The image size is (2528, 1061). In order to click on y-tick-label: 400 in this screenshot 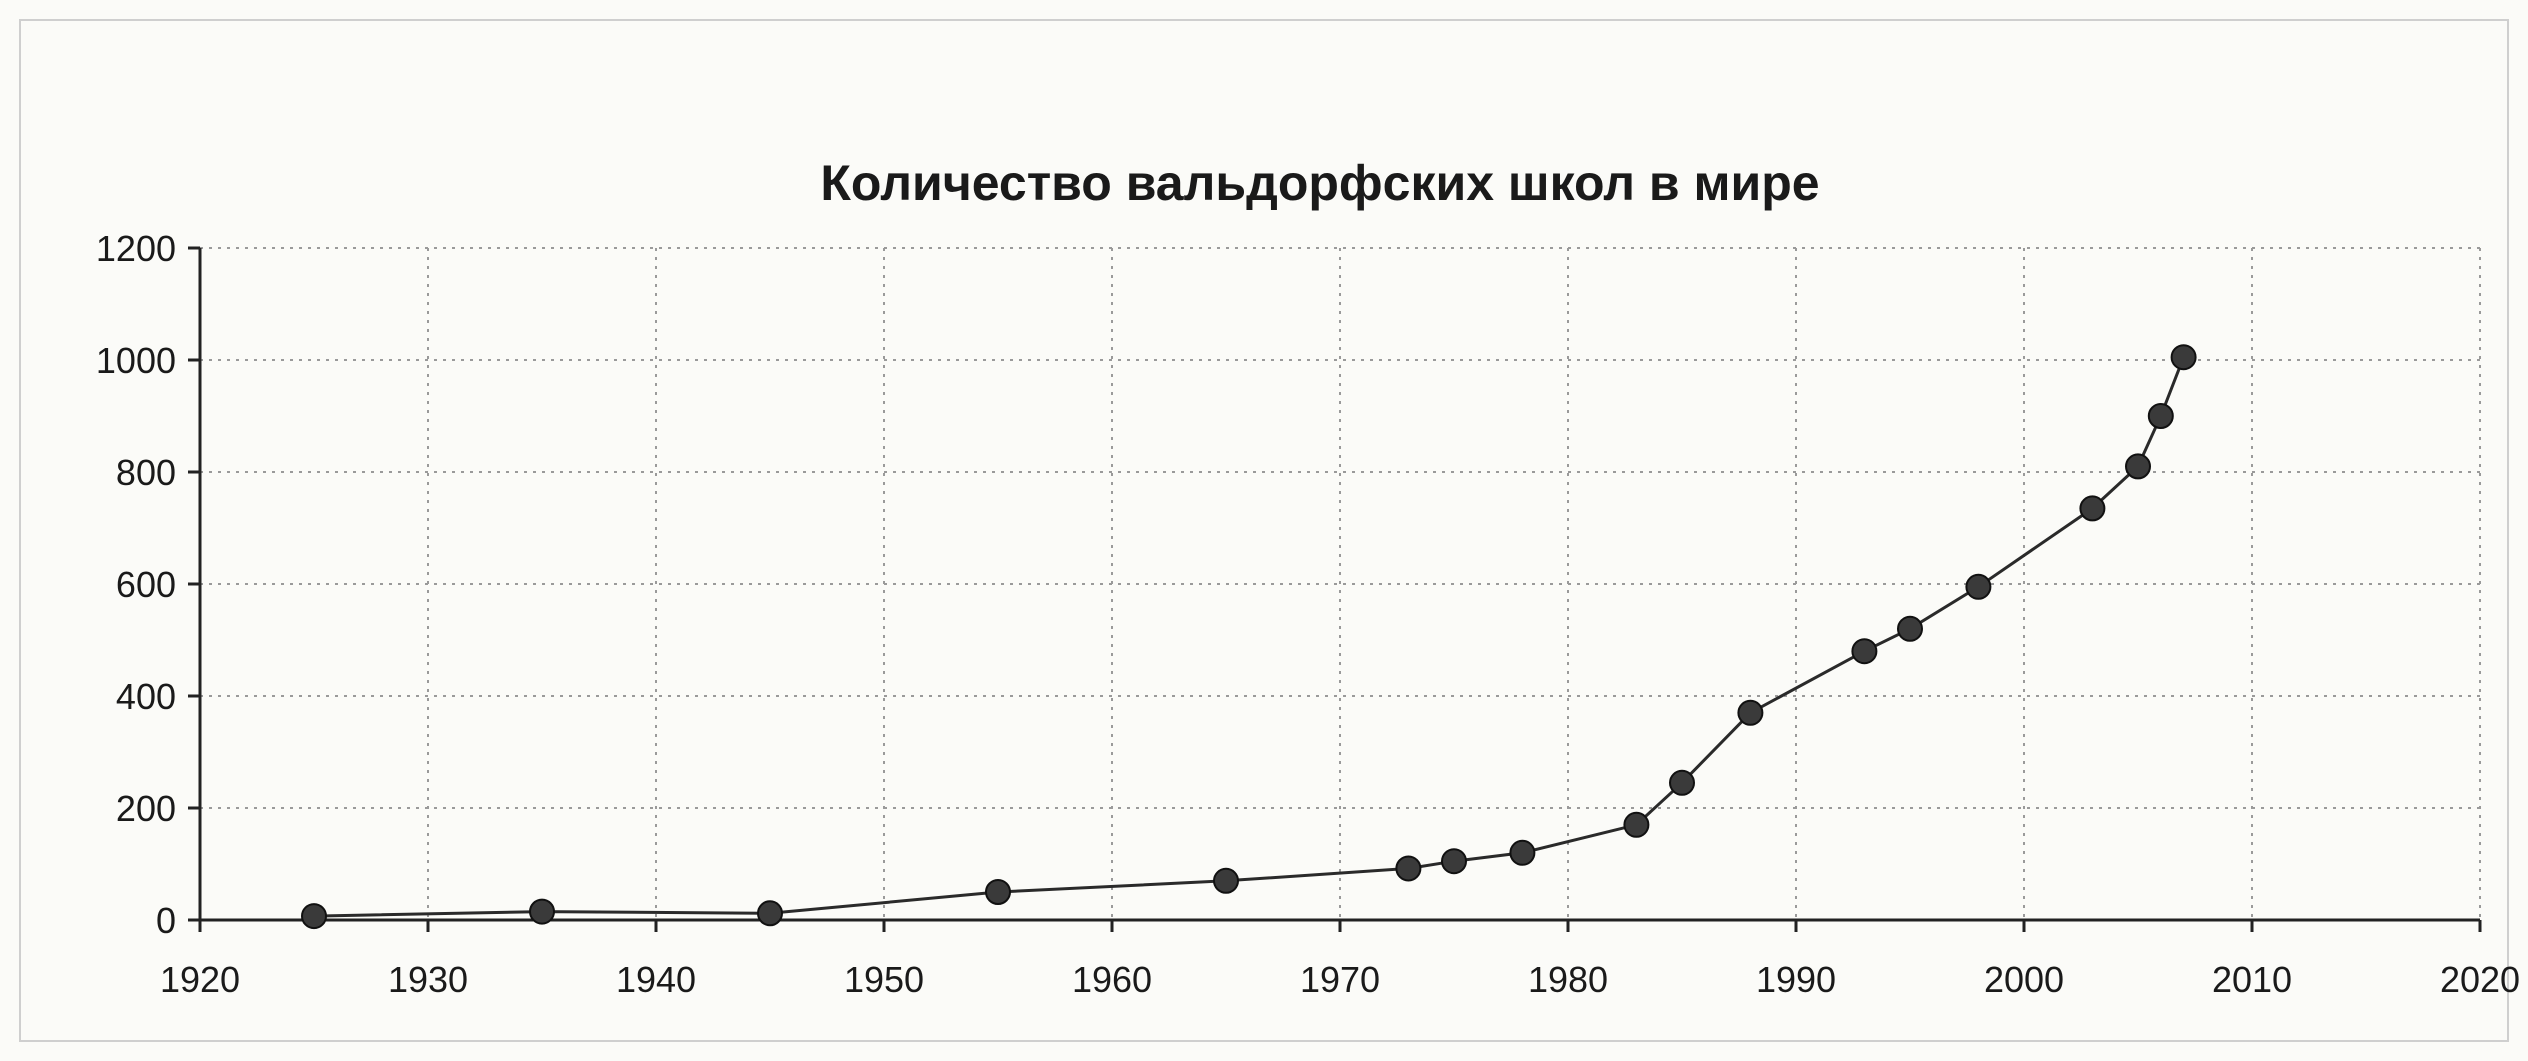, I will do `click(146, 696)`.